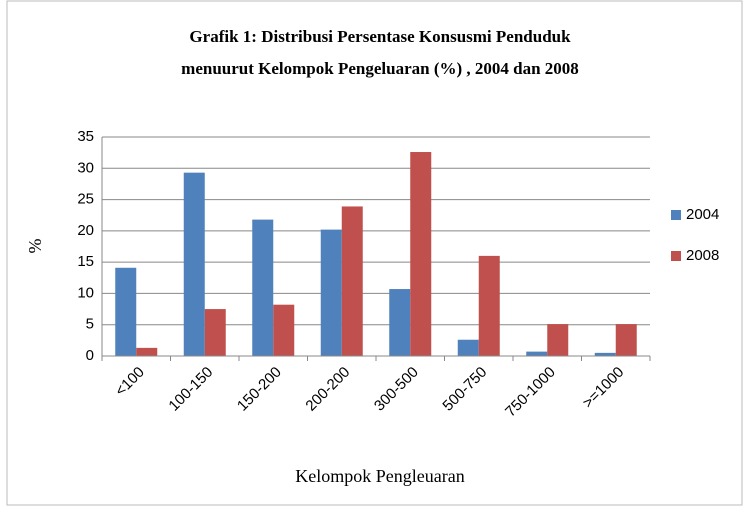  I want to click on x-tick-label: 200-200, so click(327, 389).